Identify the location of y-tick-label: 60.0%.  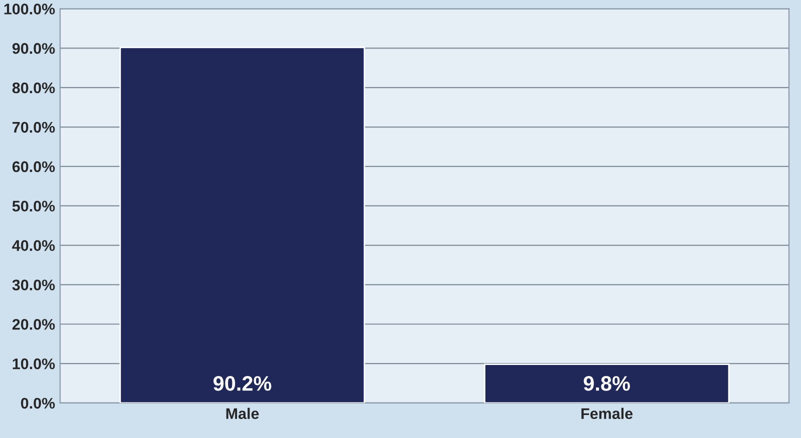
(33, 166).